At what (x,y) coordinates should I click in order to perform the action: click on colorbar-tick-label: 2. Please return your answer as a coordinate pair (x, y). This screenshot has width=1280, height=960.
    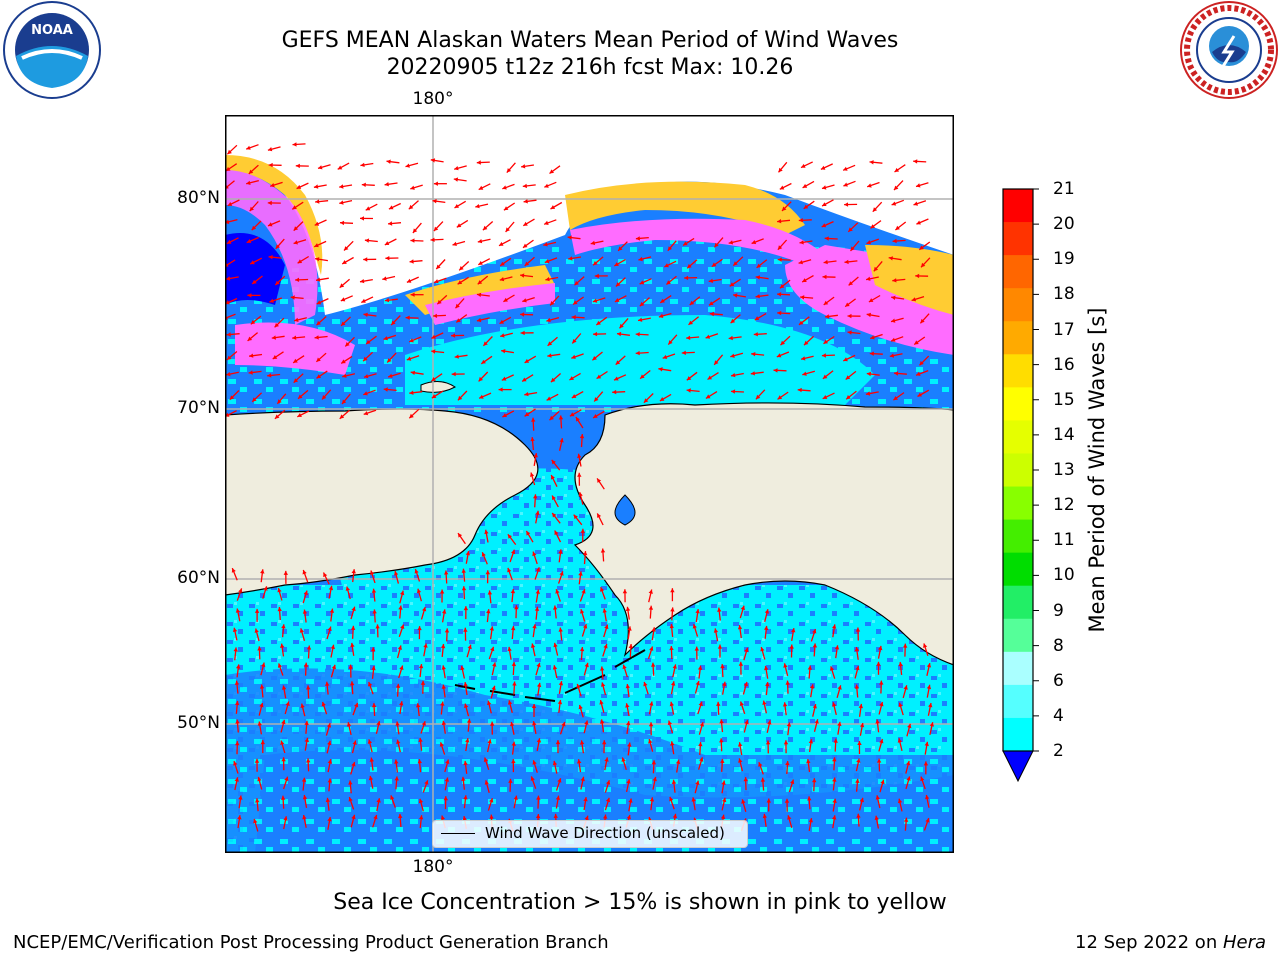
    Looking at the image, I should click on (1058, 751).